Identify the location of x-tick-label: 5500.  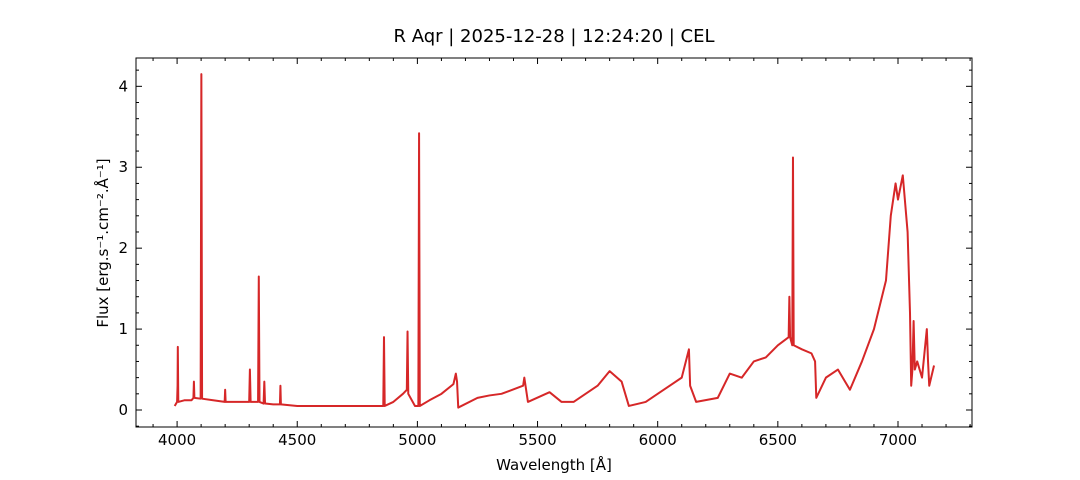
(537, 440).